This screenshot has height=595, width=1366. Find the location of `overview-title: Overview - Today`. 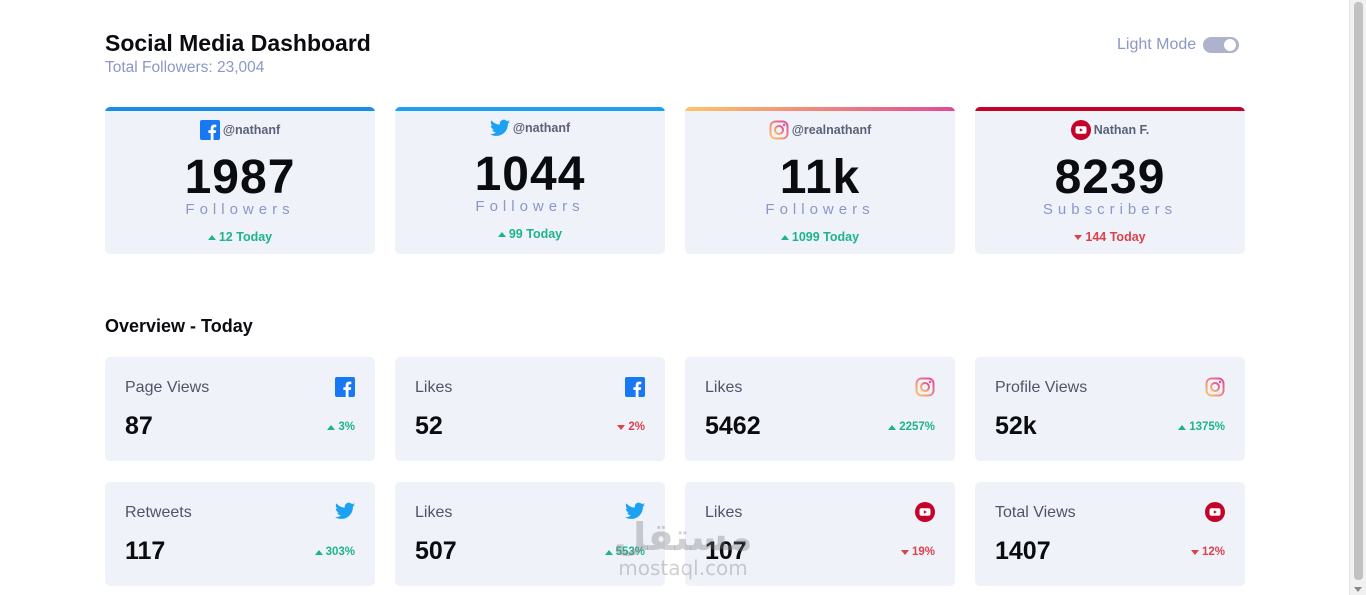

overview-title: Overview - Today is located at coordinates (179, 326).